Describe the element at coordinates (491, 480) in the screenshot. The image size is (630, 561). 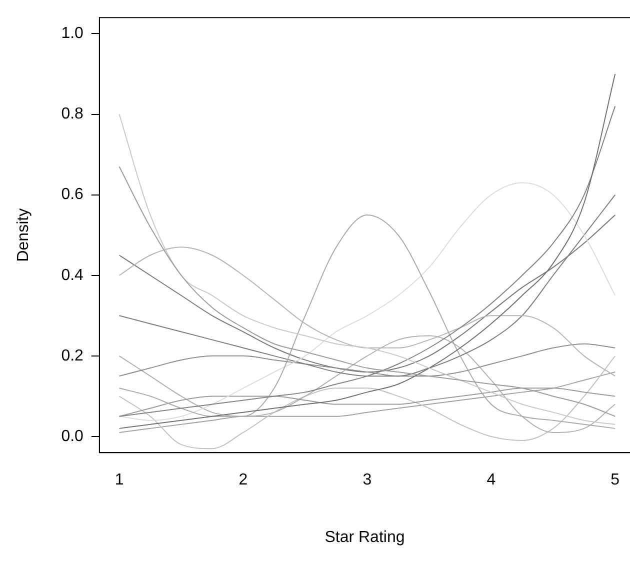
I see `x-tick-label: 4` at that location.